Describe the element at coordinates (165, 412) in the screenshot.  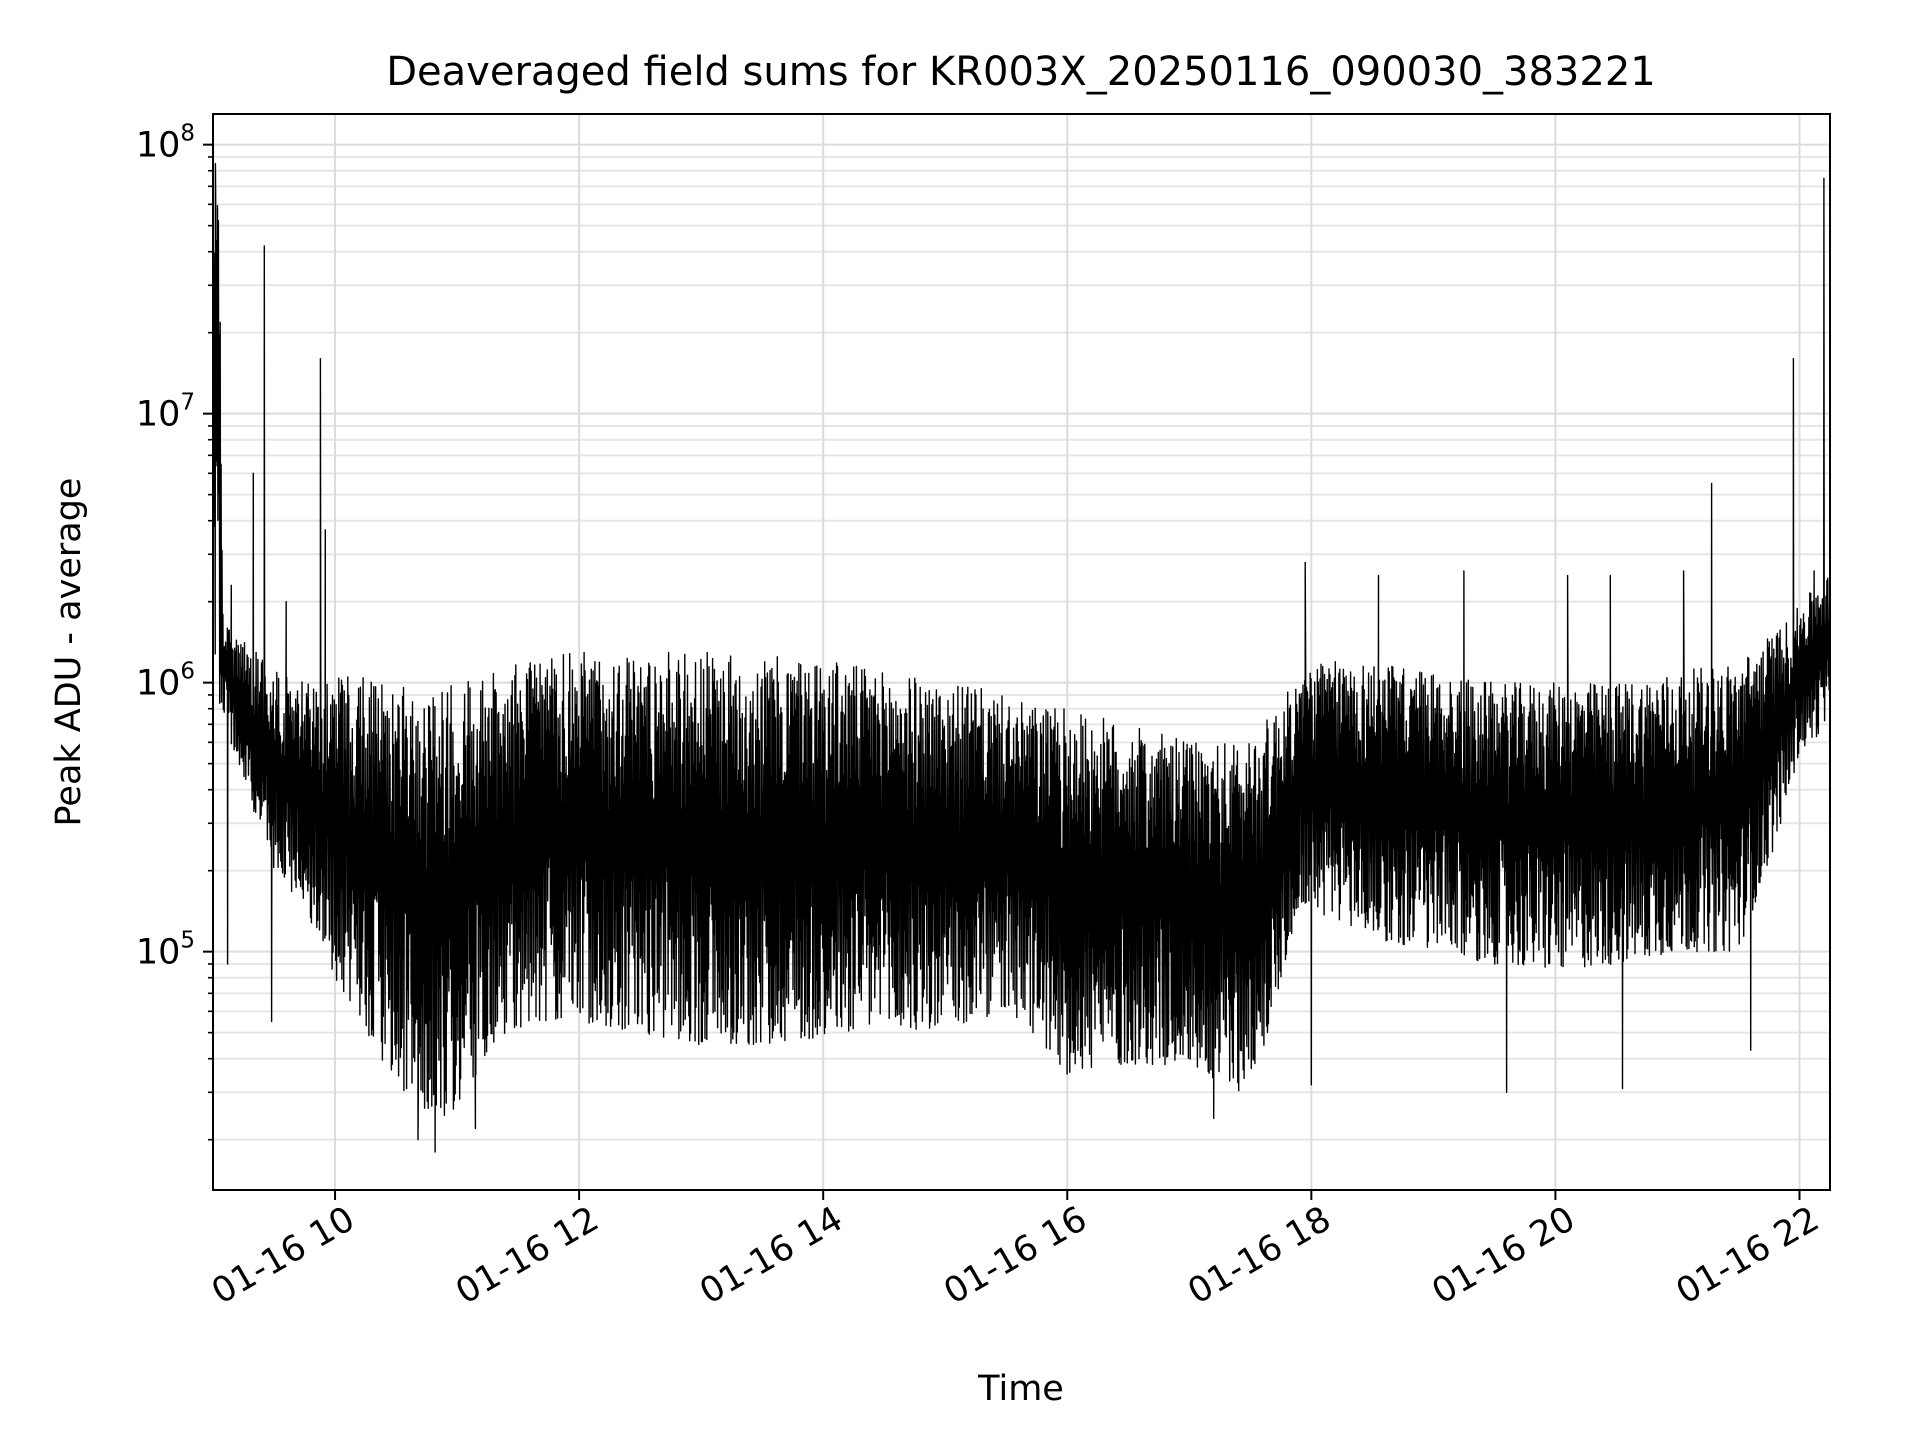
I see `y-tick-label: 10⁷` at that location.